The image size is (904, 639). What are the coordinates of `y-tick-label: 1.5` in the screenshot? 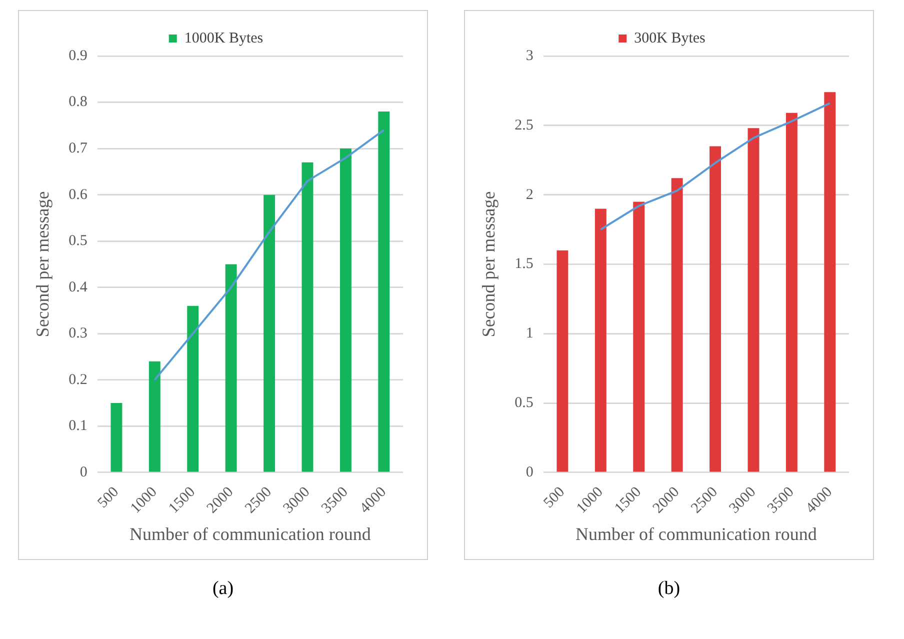 It's located at (524, 264).